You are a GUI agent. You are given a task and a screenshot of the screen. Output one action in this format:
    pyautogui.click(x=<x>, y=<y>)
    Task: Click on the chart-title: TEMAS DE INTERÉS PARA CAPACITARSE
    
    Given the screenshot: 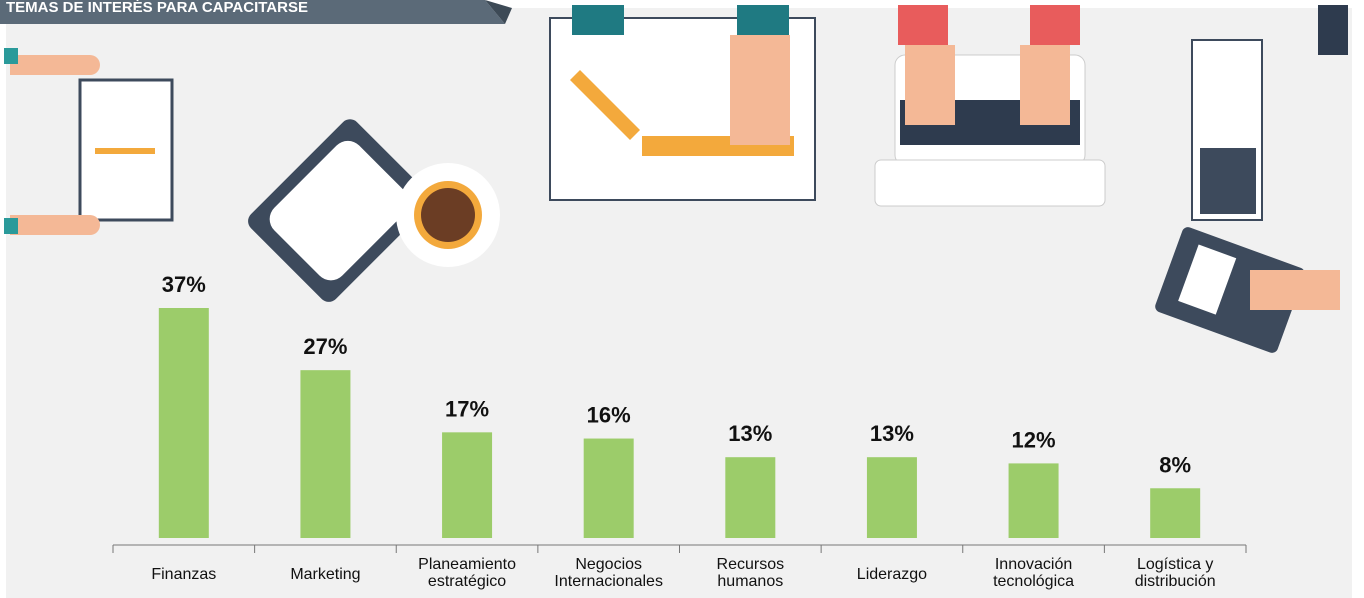 What is the action you would take?
    pyautogui.click(x=157, y=8)
    